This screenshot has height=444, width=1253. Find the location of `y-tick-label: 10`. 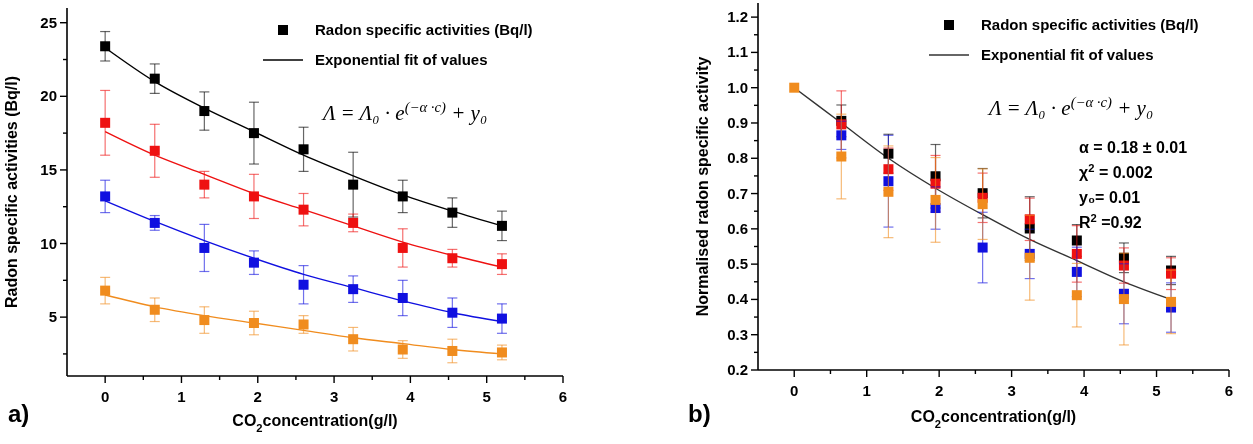

y-tick-label: 10 is located at coordinates (48, 243).